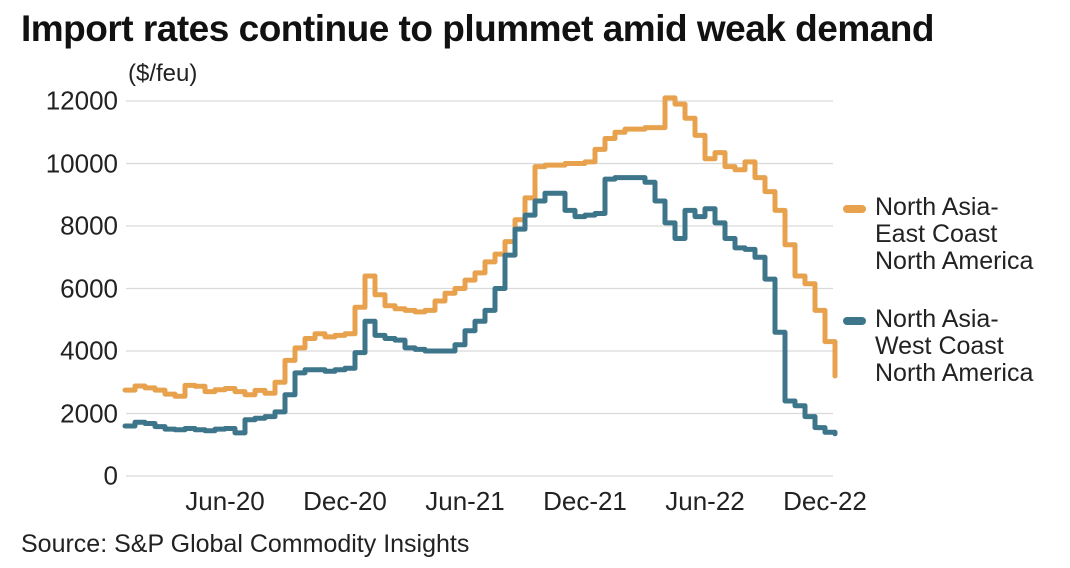 This screenshot has height=568, width=1070. Describe the element at coordinates (89, 350) in the screenshot. I see `y-tick-label: 4000` at that location.